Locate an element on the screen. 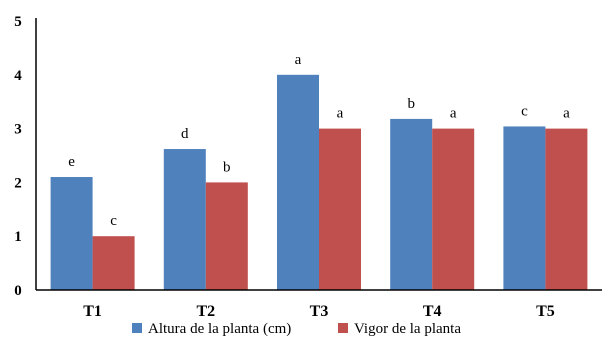  x-tick-label: T4 is located at coordinates (432, 311).